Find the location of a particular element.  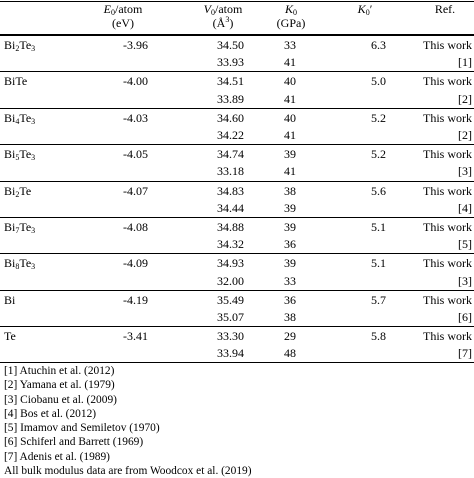

e0-cell: -4.19 is located at coordinates (135, 299).